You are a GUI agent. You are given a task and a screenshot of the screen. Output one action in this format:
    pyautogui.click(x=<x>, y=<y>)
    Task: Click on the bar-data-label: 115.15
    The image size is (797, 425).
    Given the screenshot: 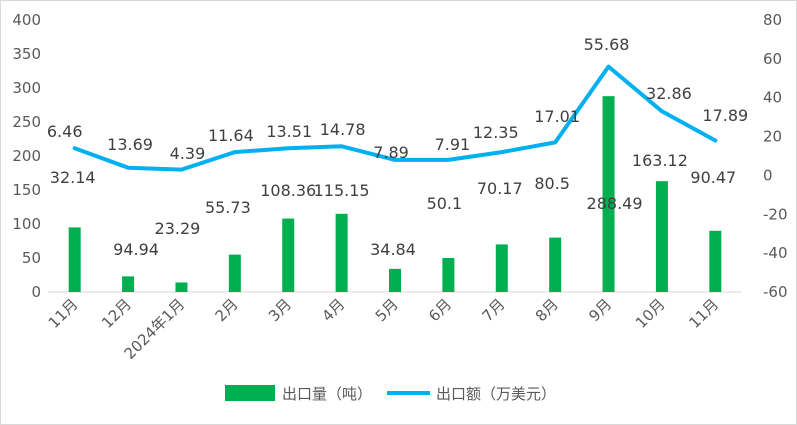 What is the action you would take?
    pyautogui.click(x=342, y=190)
    